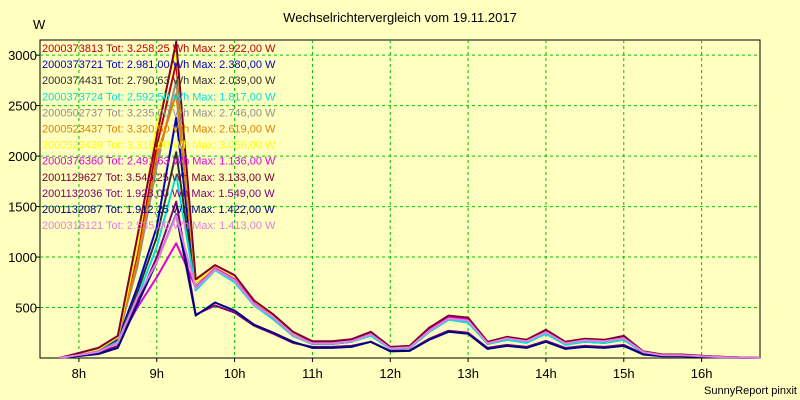 The height and width of the screenshot is (400, 800). I want to click on chart-title: Wechselrichtervergleich vom 19.11.2017, so click(400, 17).